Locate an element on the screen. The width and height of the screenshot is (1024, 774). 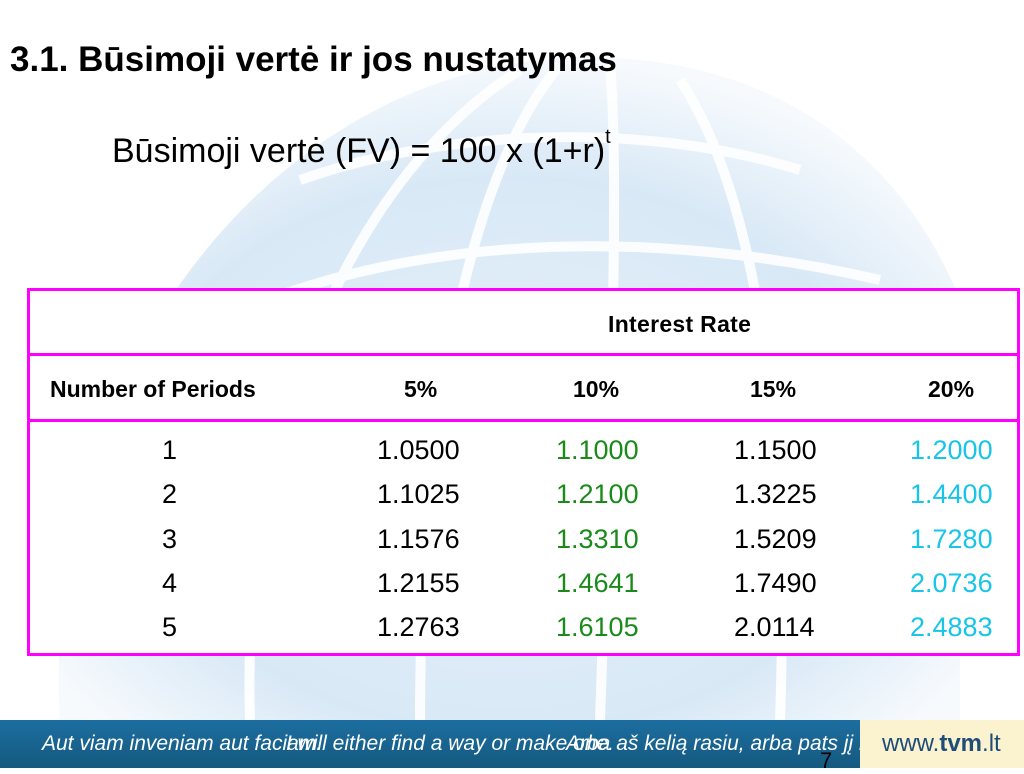
col-header-periods: Number of Periods is located at coordinates (153, 389).